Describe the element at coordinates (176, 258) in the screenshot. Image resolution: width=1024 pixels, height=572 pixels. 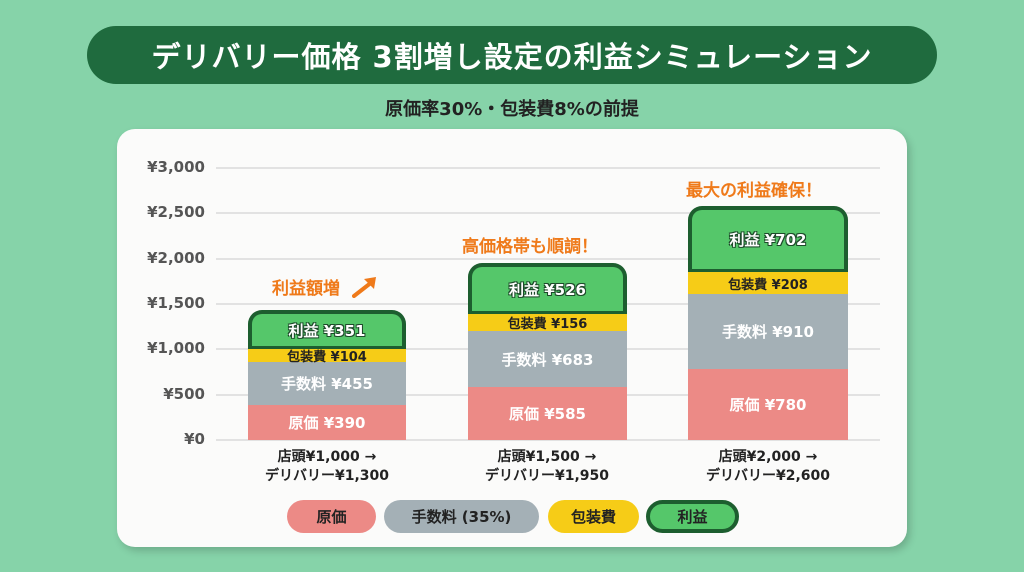
I see `y-tick-2000: ¥2,000` at that location.